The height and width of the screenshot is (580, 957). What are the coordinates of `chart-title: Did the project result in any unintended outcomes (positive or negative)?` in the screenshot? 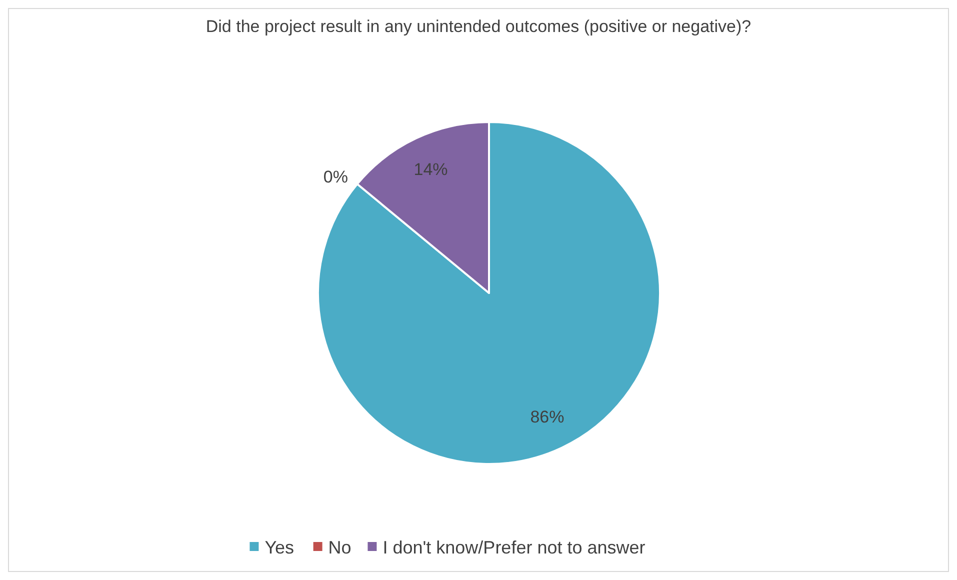 It's located at (479, 26).